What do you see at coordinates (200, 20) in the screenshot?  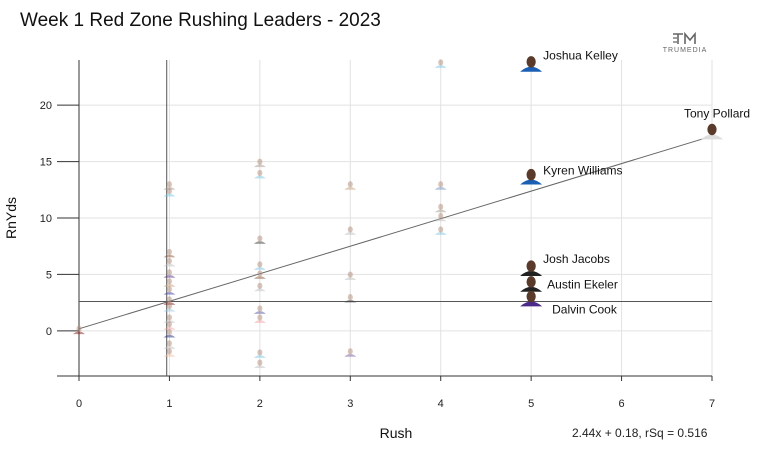 I see `chart-title: Week 1 Red Zone Rushing Leaders - 2023` at bounding box center [200, 20].